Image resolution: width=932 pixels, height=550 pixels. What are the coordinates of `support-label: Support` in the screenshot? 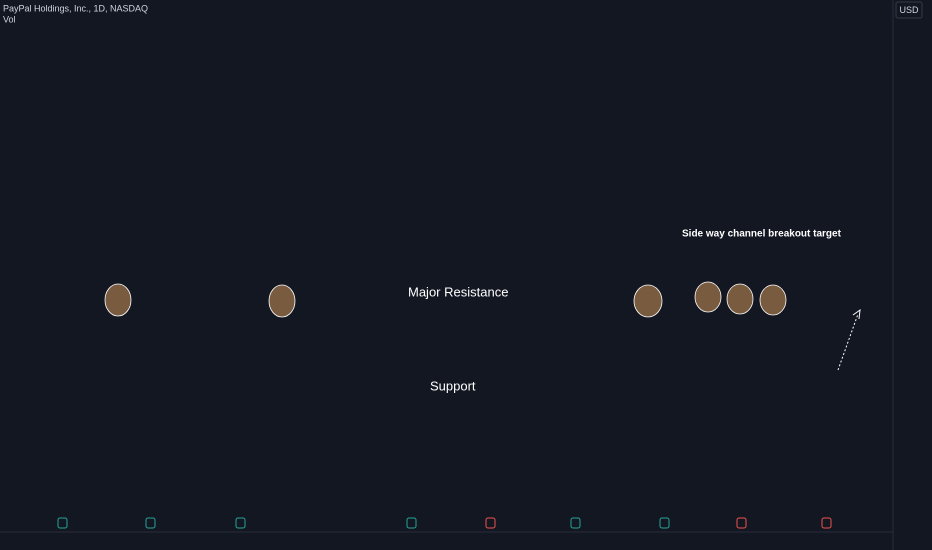 It's located at (453, 385).